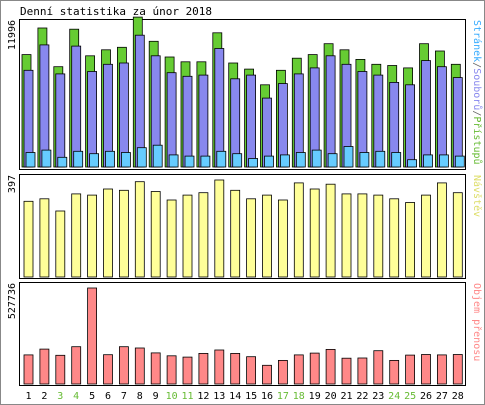  What do you see at coordinates (156, 396) in the screenshot?
I see `x-tick-label-9: 9` at bounding box center [156, 396].